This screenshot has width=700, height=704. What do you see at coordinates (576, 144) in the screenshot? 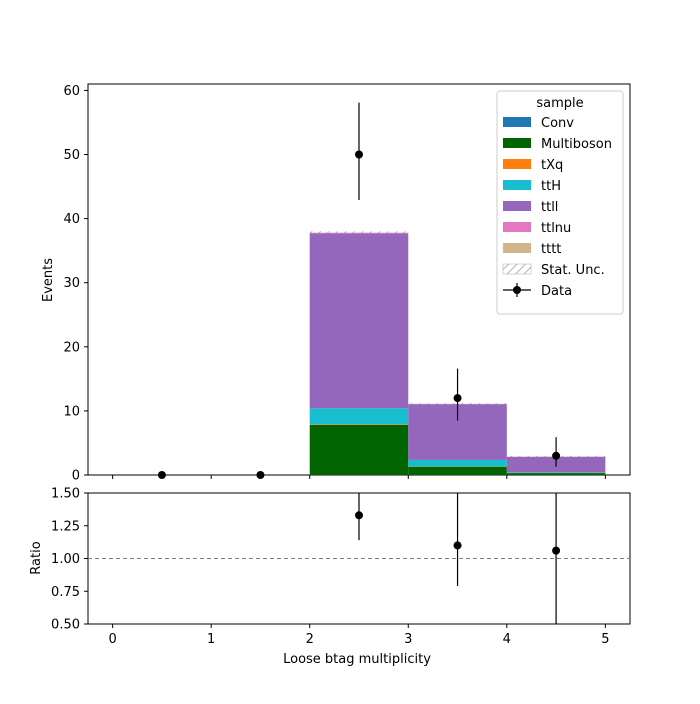
I see `legend-label: Multiboson` at bounding box center [576, 144].